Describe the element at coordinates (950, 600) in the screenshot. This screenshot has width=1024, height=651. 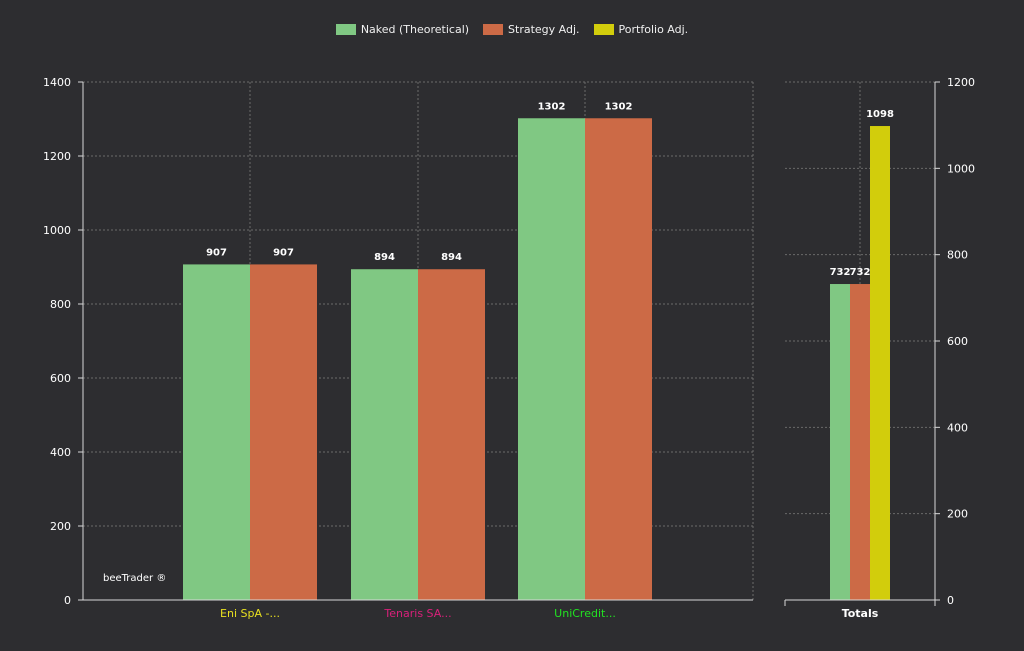
I see `totals-y-tick-label: 0` at that location.